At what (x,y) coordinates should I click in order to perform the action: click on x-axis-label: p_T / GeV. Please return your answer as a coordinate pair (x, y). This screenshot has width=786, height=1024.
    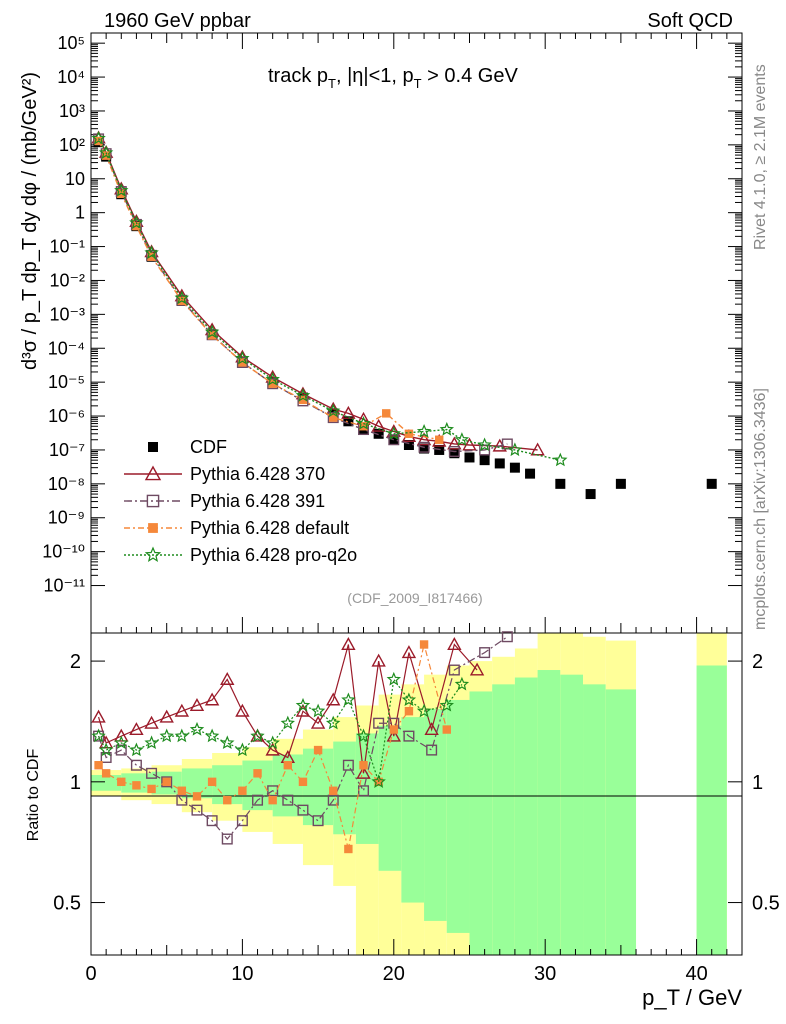
    Looking at the image, I should click on (692, 997).